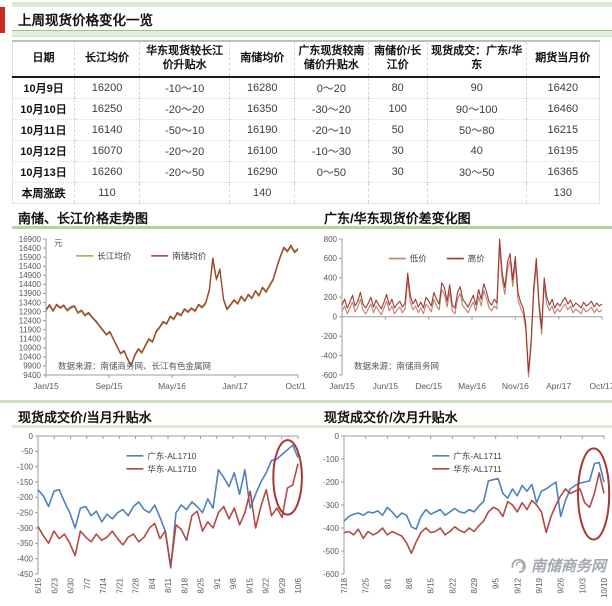  I want to click on svg-text: 9/19, so click(539, 585).